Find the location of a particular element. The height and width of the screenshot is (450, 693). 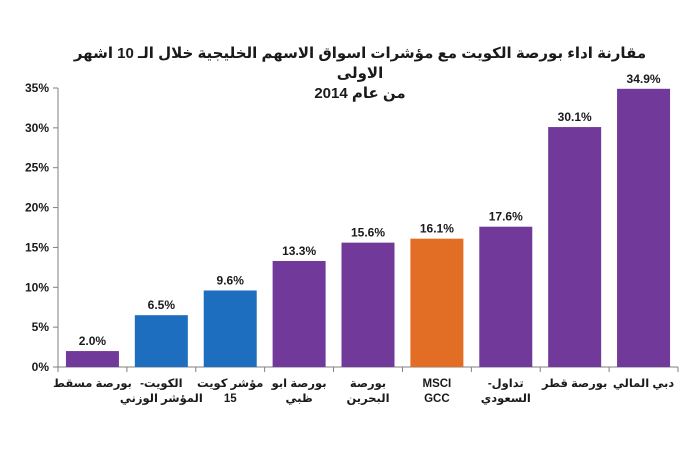

x-category-label: بورصة ابو is located at coordinates (299, 384).